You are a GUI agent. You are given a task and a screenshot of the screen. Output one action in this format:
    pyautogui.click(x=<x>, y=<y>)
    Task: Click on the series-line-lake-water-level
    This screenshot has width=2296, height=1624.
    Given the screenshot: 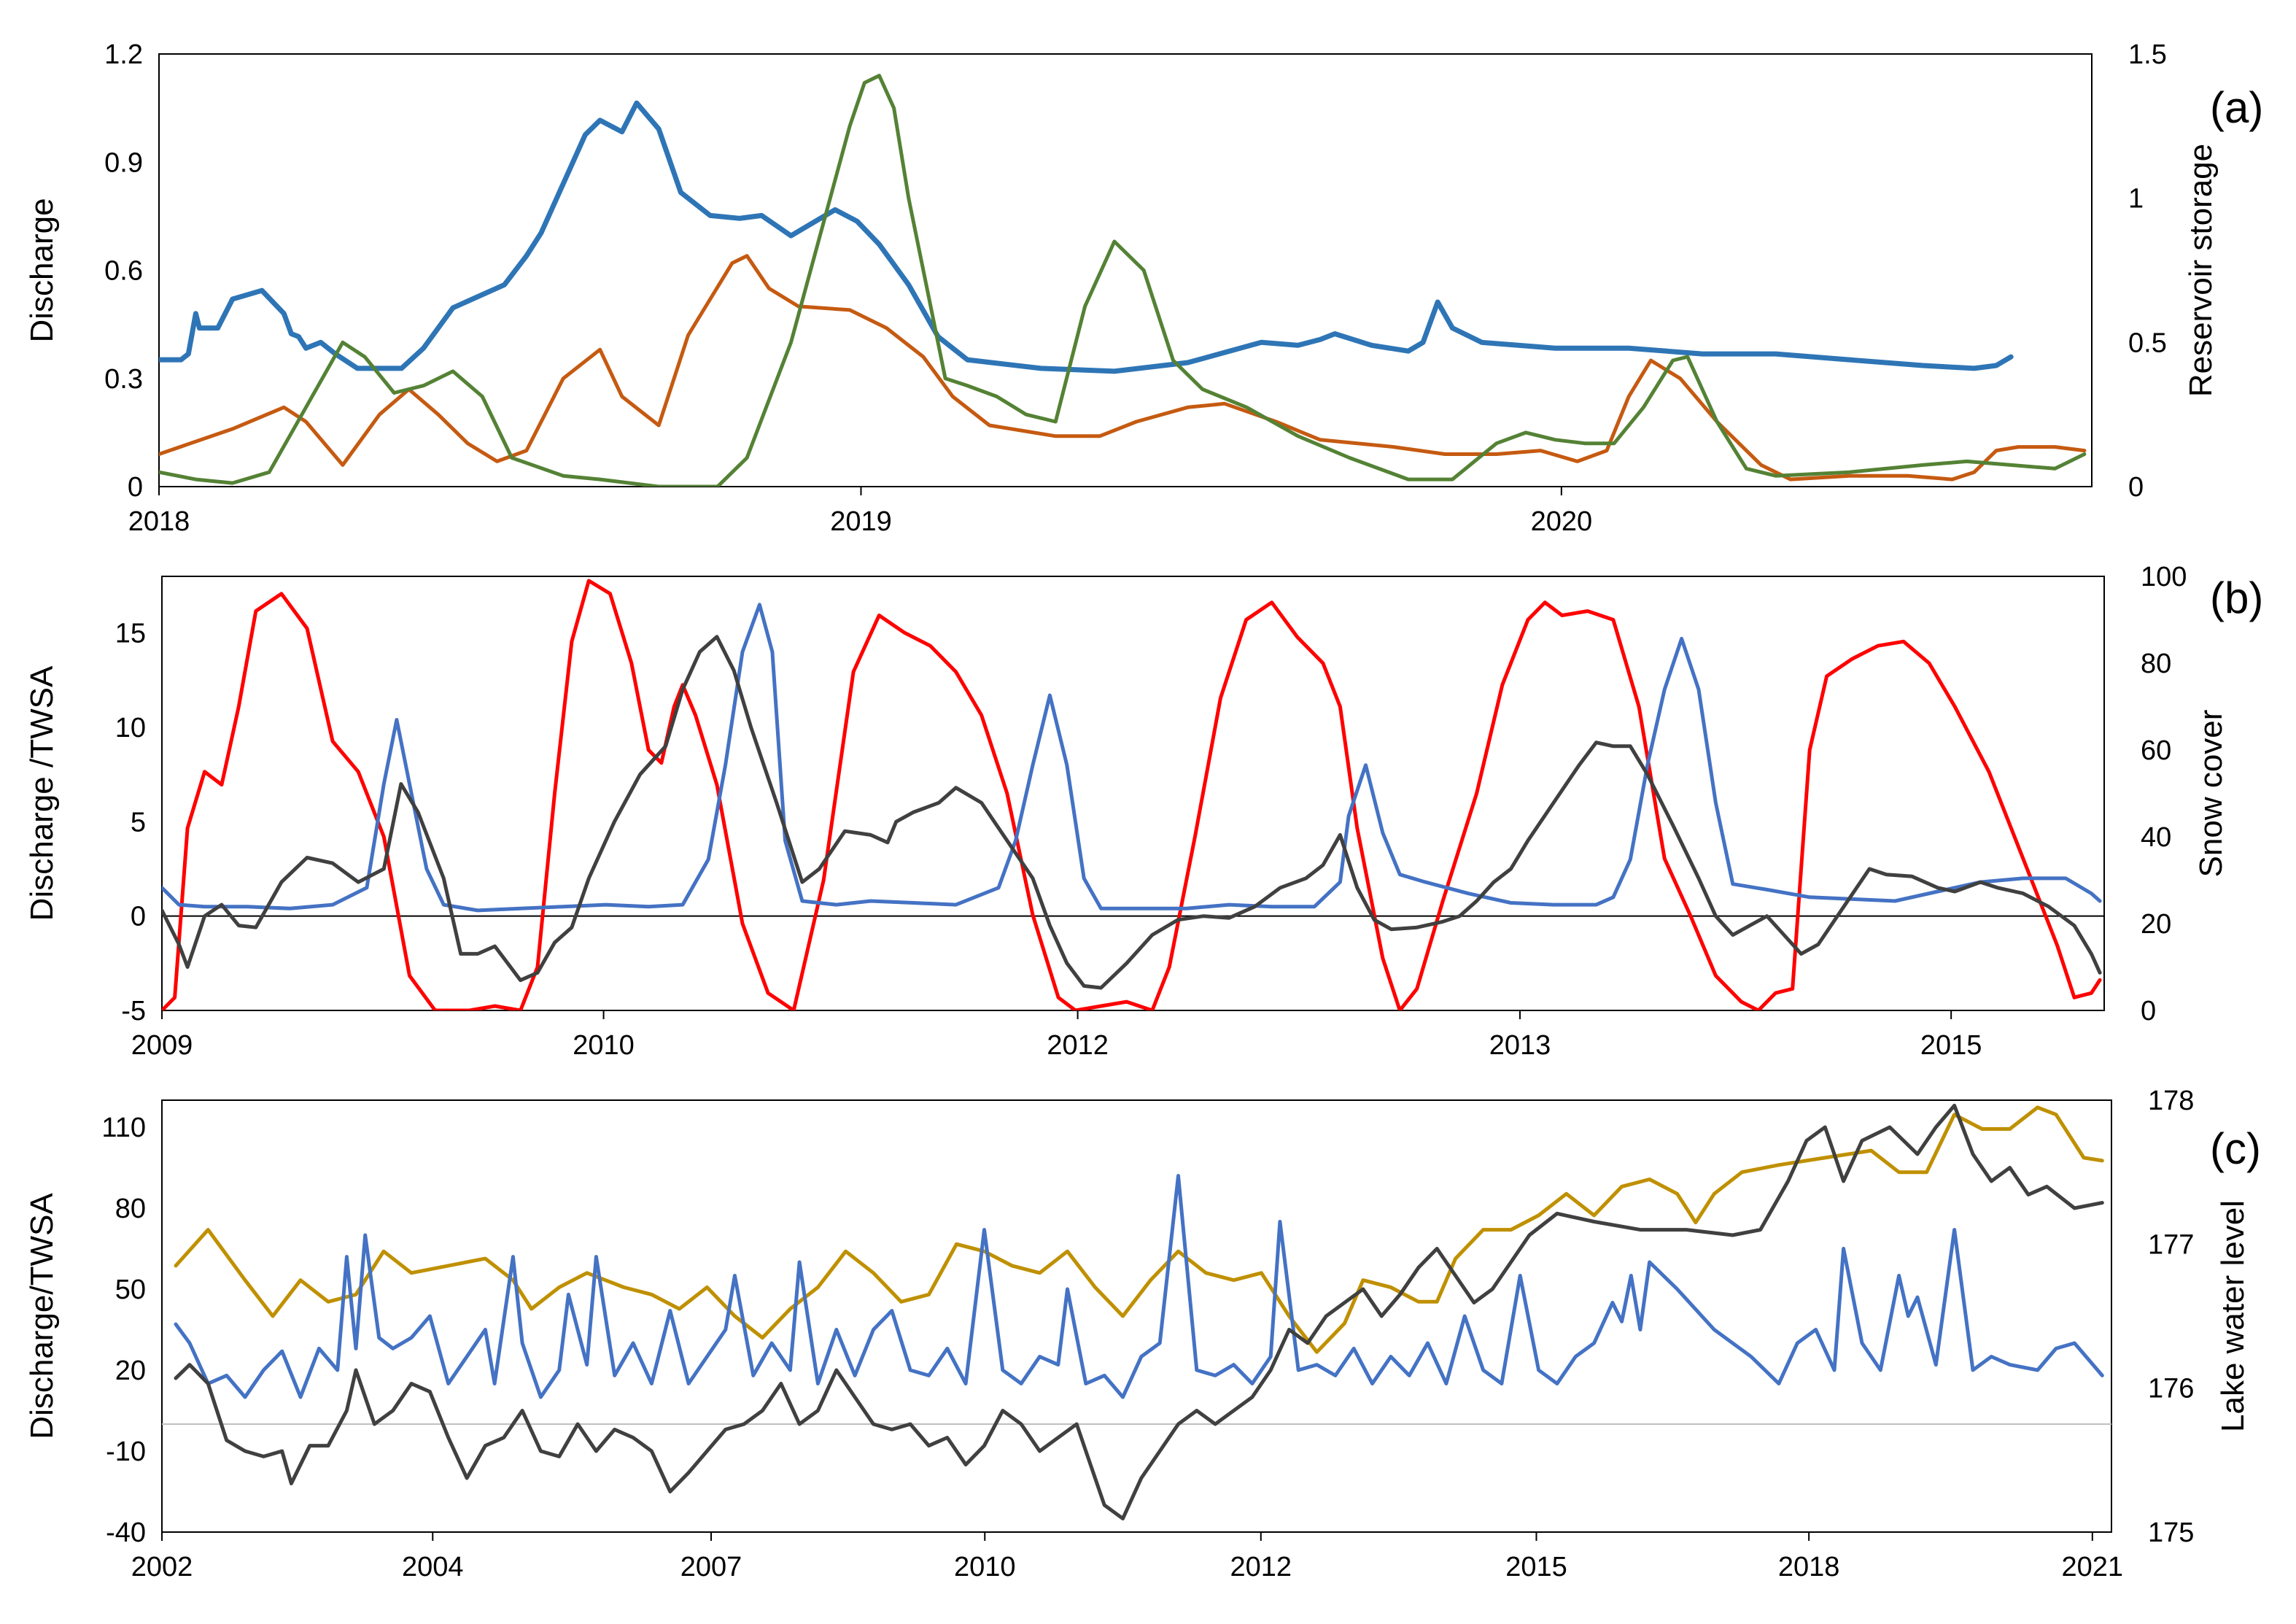 What is the action you would take?
    pyautogui.click(x=1139, y=1229)
    